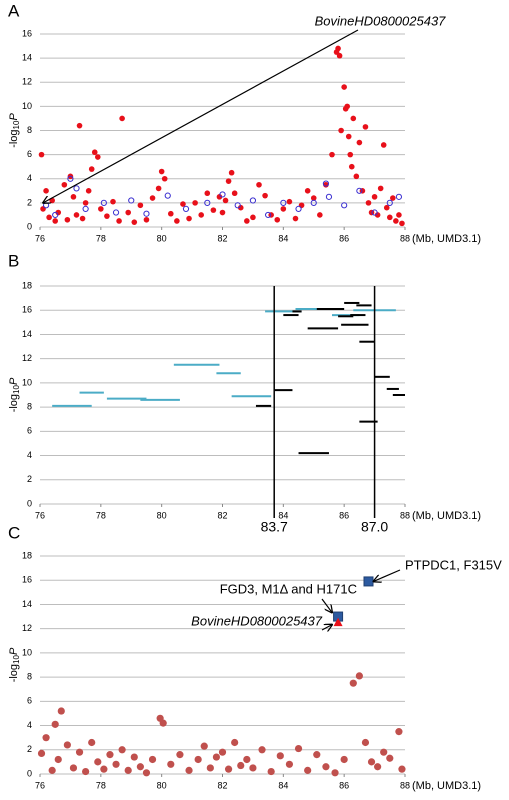  What do you see at coordinates (14, 10) in the screenshot?
I see `panel-label: A` at bounding box center [14, 10].